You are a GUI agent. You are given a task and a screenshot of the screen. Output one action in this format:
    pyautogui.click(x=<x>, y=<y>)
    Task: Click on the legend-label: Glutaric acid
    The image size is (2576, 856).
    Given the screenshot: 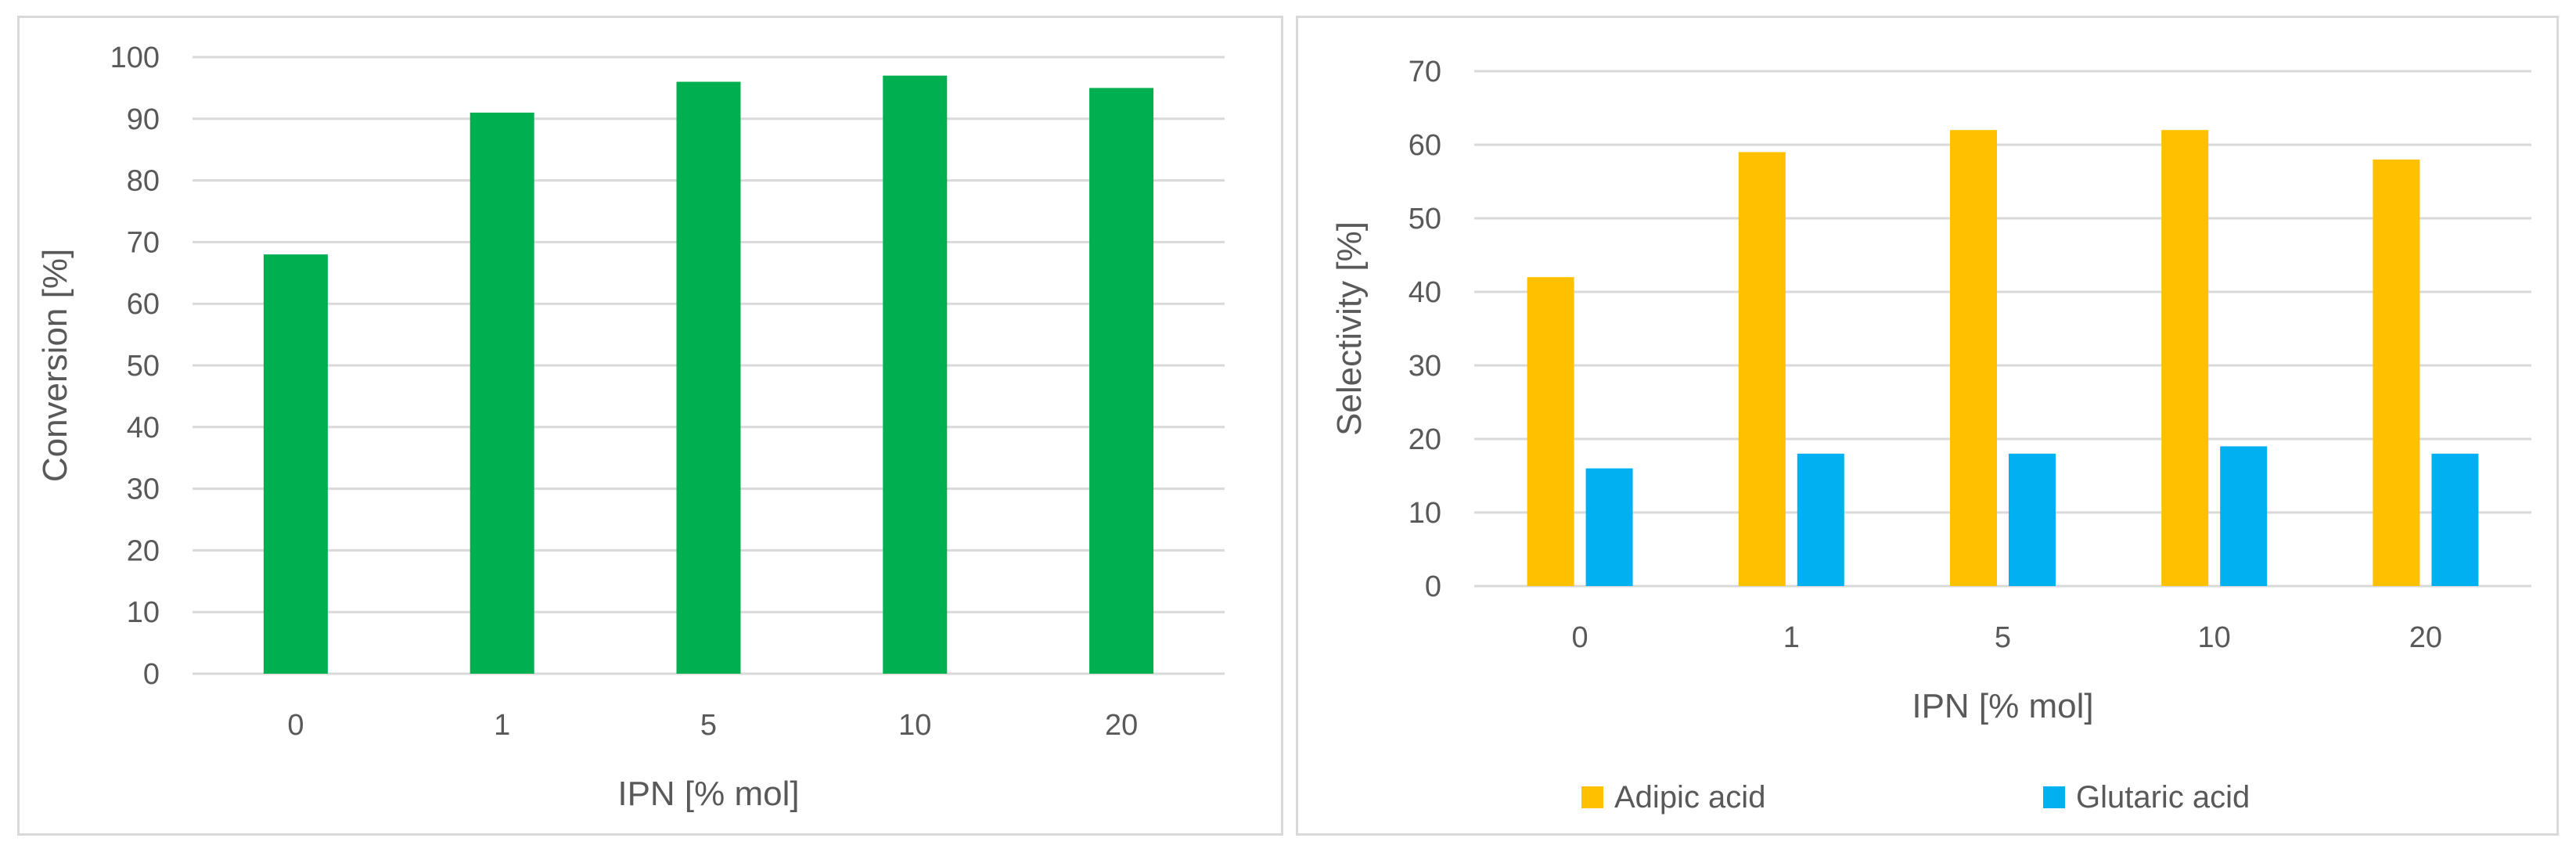 What is the action you would take?
    pyautogui.click(x=2163, y=797)
    